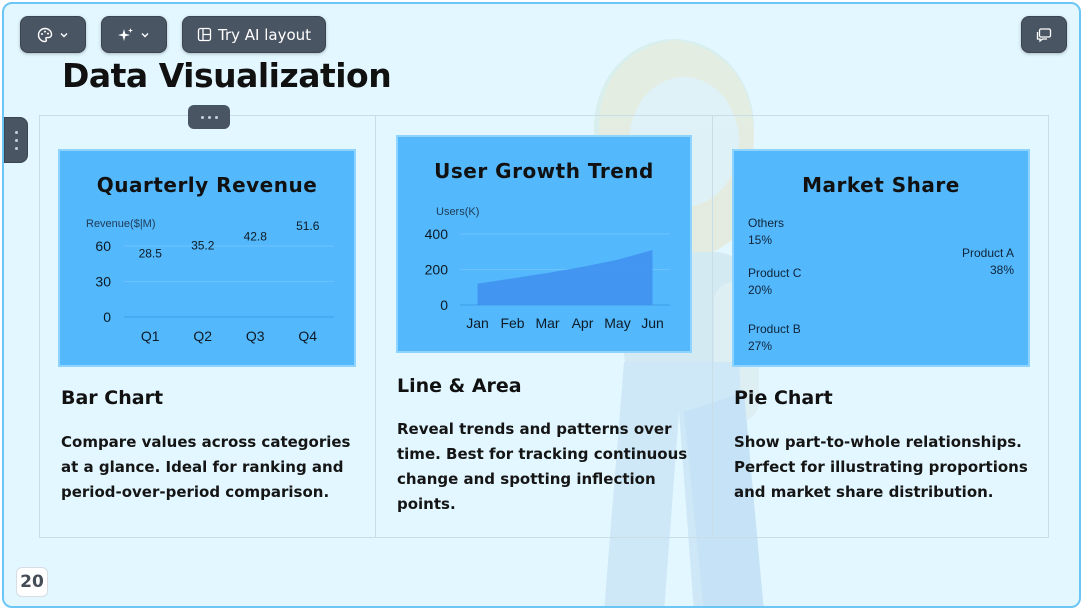 This screenshot has height=611, width=1083. What do you see at coordinates (583, 323) in the screenshot?
I see `x-tick-label: Apr` at bounding box center [583, 323].